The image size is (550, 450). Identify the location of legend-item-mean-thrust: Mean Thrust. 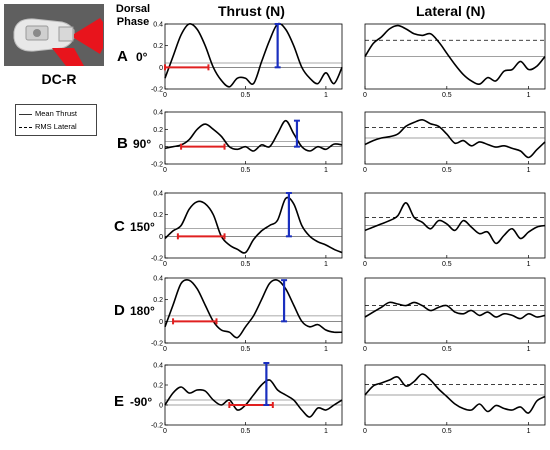
(48, 113).